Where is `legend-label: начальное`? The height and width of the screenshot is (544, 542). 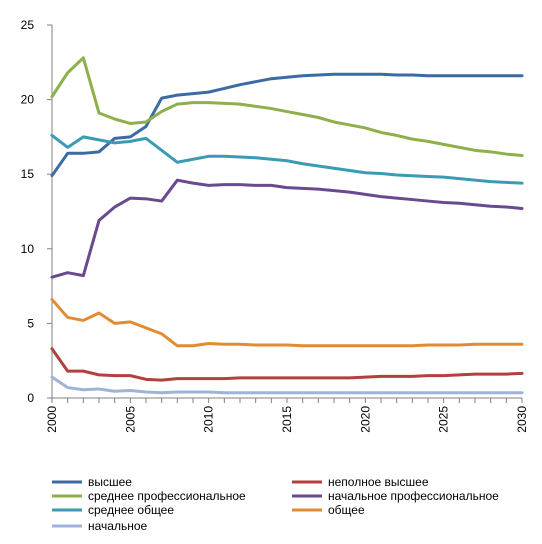 legend-label: начальное is located at coordinates (118, 526).